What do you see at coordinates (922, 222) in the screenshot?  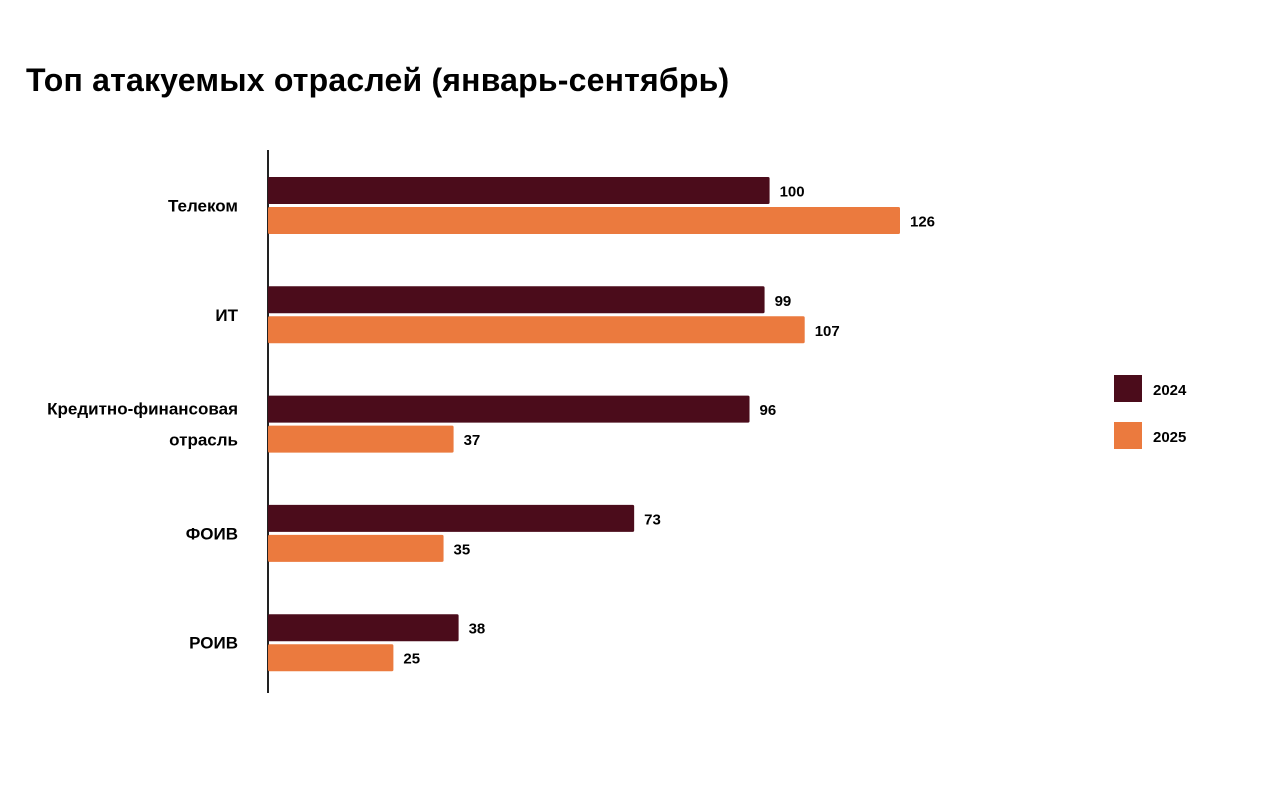 I see `data-label: 126` at bounding box center [922, 222].